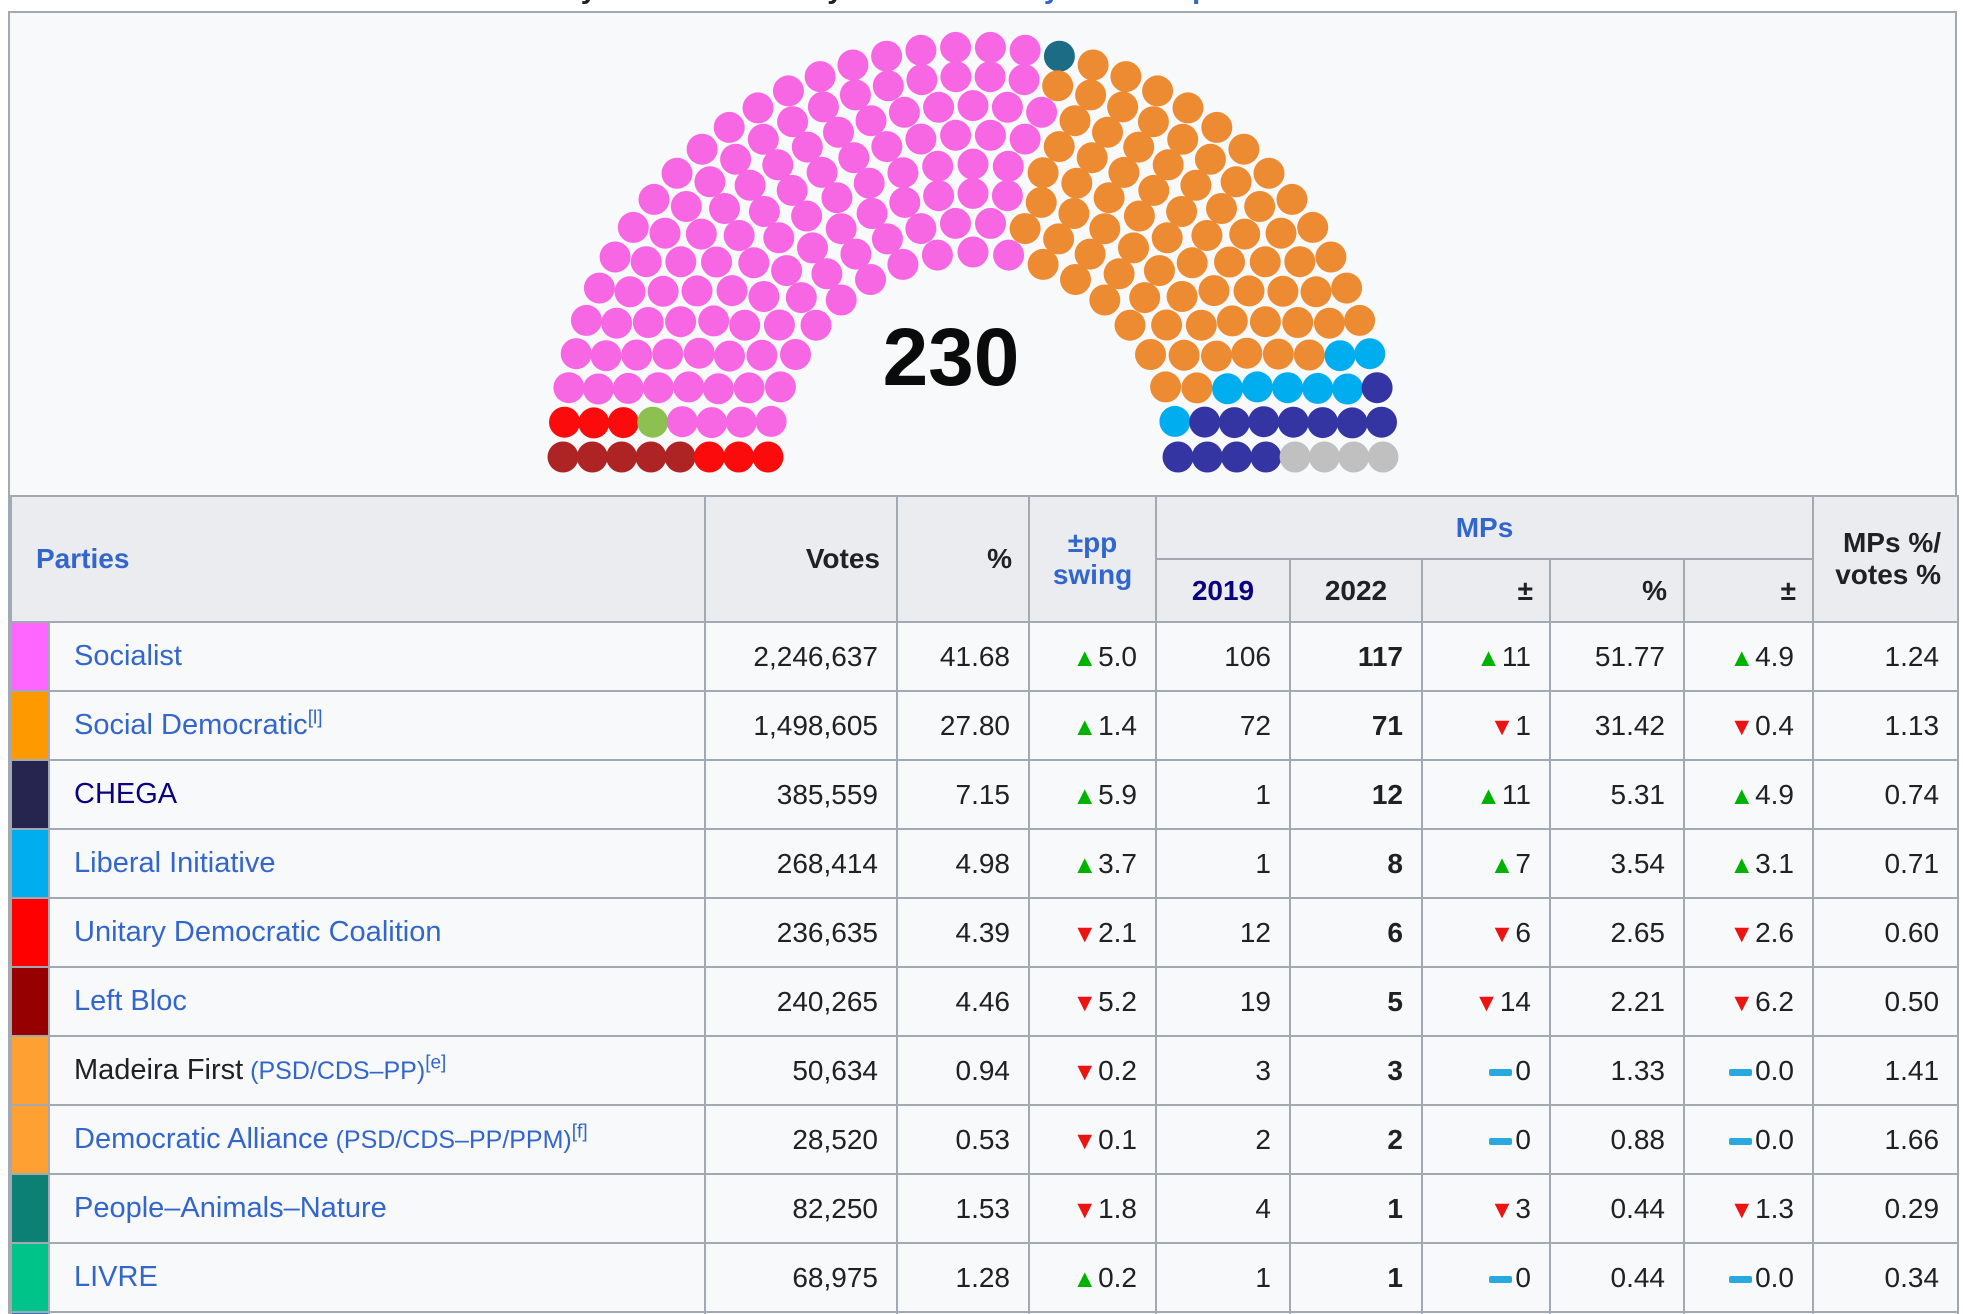  Describe the element at coordinates (377, 1277) in the screenshot. I see `party-name-cell: LIVRE` at that location.